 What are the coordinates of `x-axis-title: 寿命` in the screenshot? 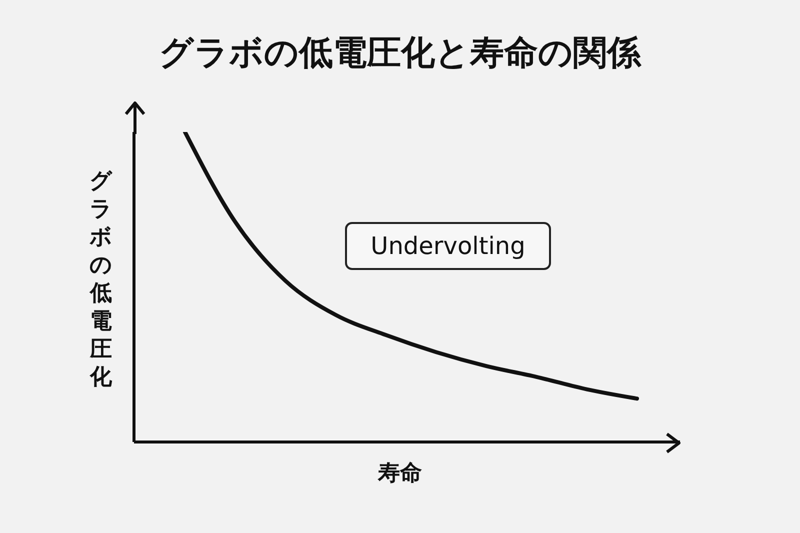 It's located at (399, 474).